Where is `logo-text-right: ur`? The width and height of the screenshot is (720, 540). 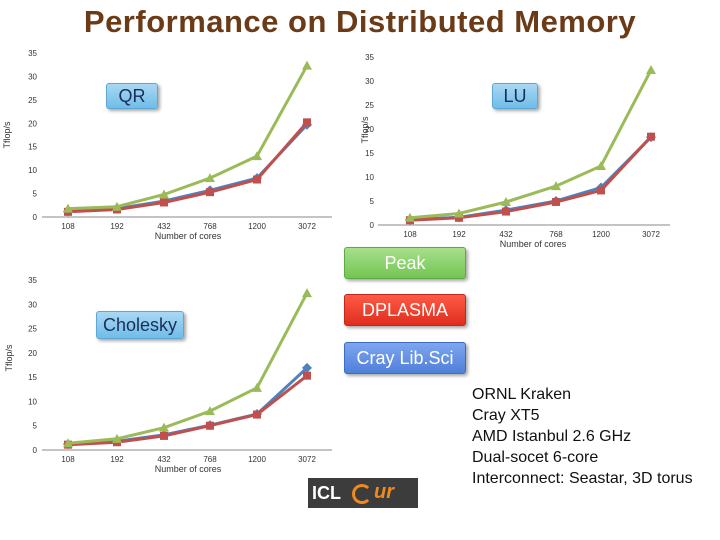 logo-text-right: ur is located at coordinates (384, 492).